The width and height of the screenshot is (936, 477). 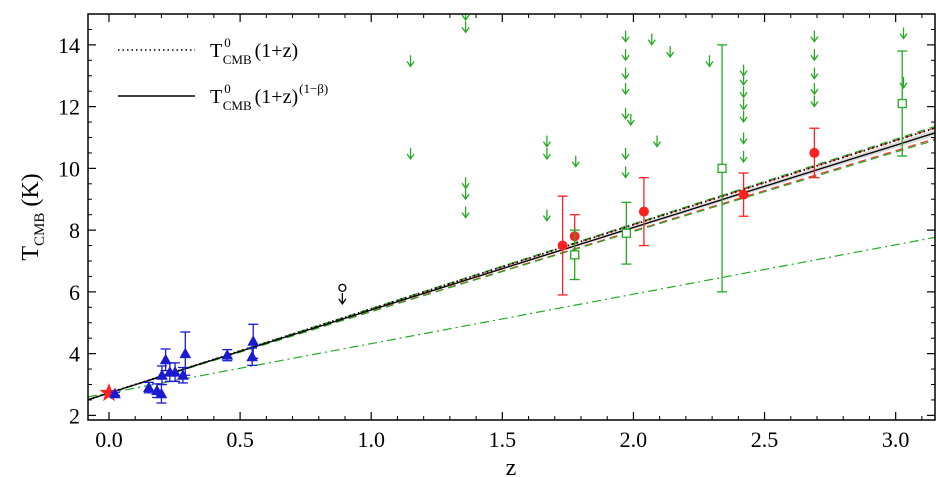 I want to click on y-axis-title-sub: CMB, so click(x=40, y=229).